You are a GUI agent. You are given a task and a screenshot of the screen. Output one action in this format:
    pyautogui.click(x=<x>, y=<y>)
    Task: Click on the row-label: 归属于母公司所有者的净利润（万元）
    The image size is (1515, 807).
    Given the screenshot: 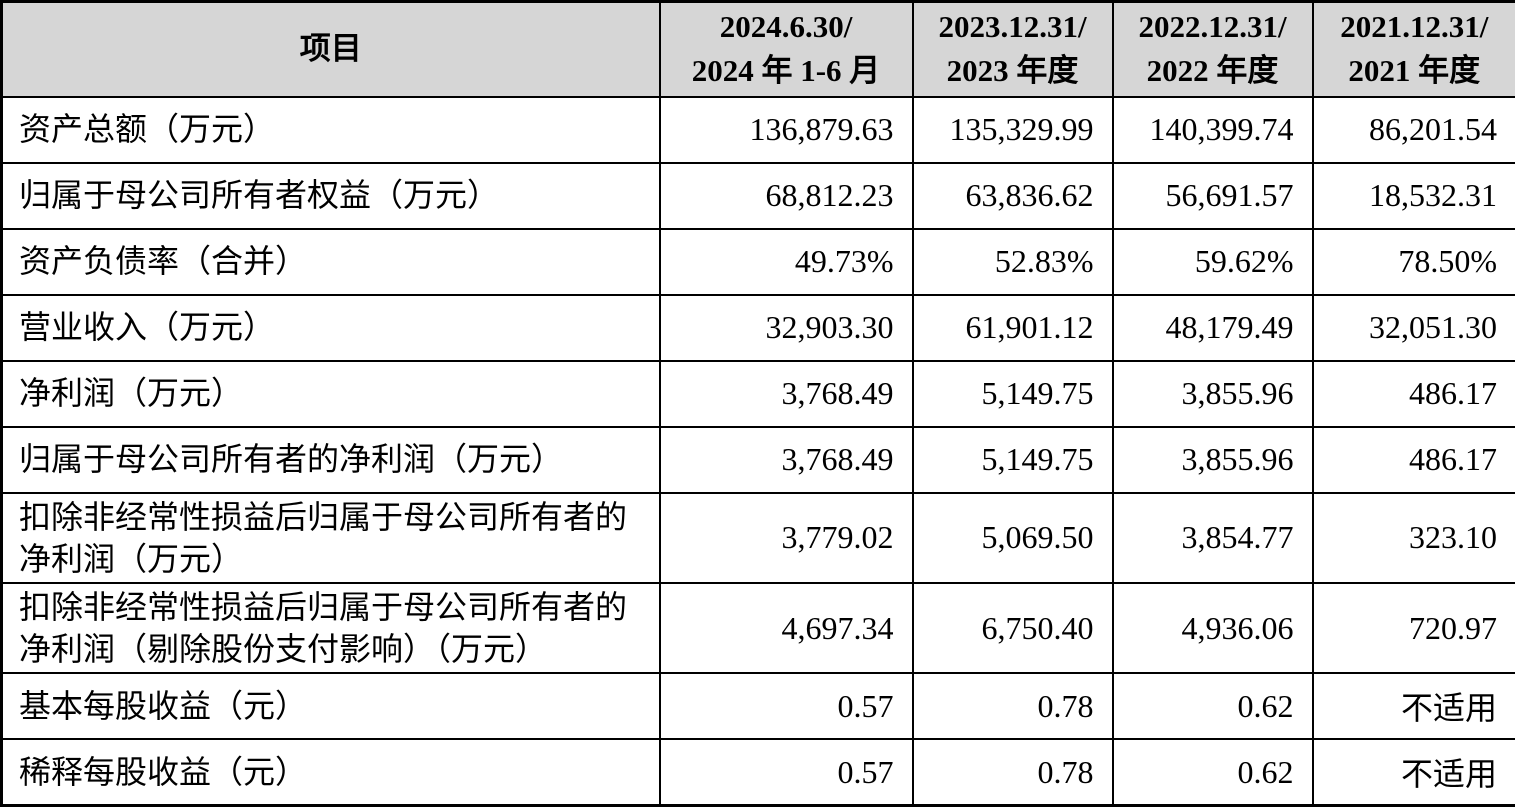 What is the action you would take?
    pyautogui.click(x=331, y=460)
    